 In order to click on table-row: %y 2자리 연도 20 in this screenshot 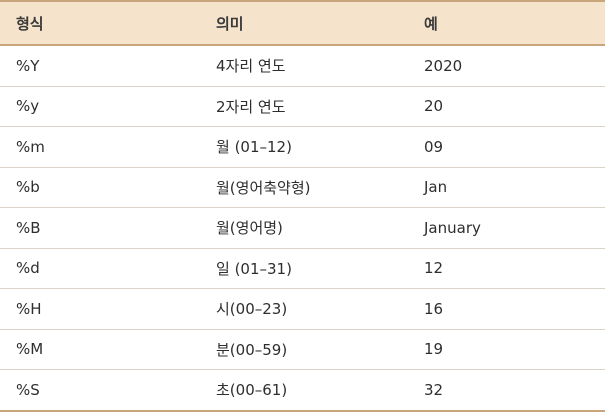, I will do `click(302, 106)`.